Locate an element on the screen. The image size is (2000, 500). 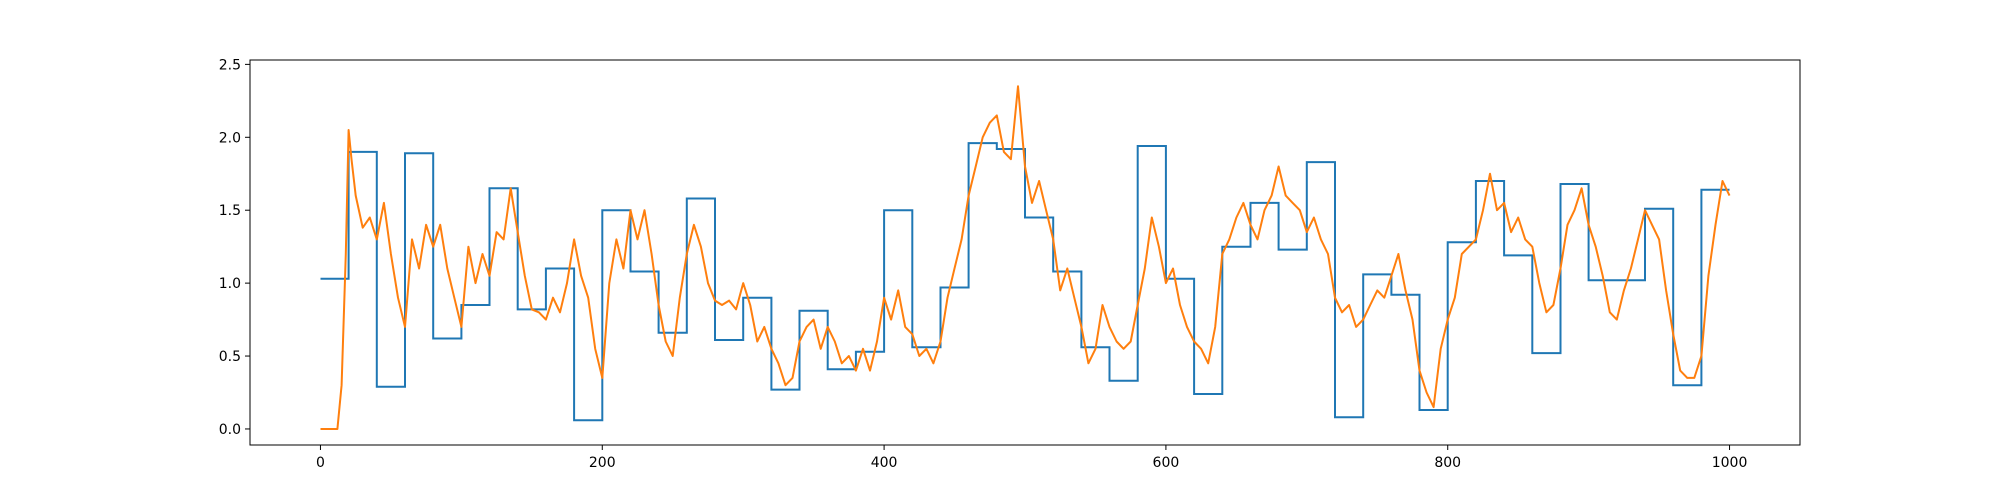
y-tick: 1.0 is located at coordinates (234, 284).